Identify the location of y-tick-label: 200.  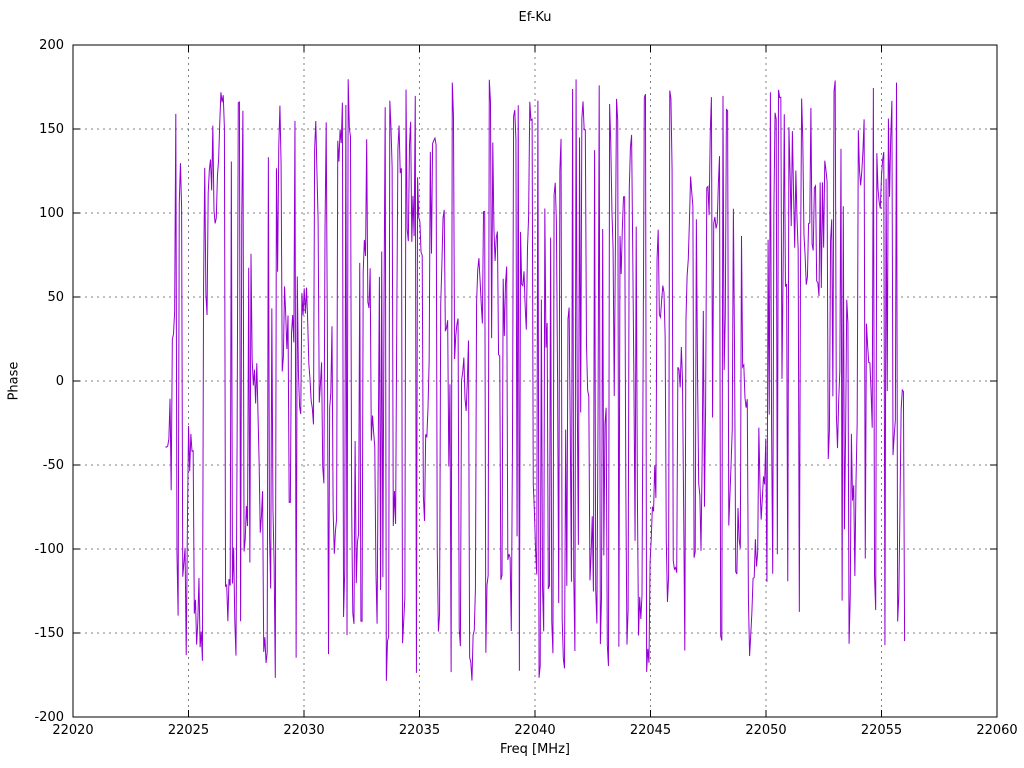
(51, 45).